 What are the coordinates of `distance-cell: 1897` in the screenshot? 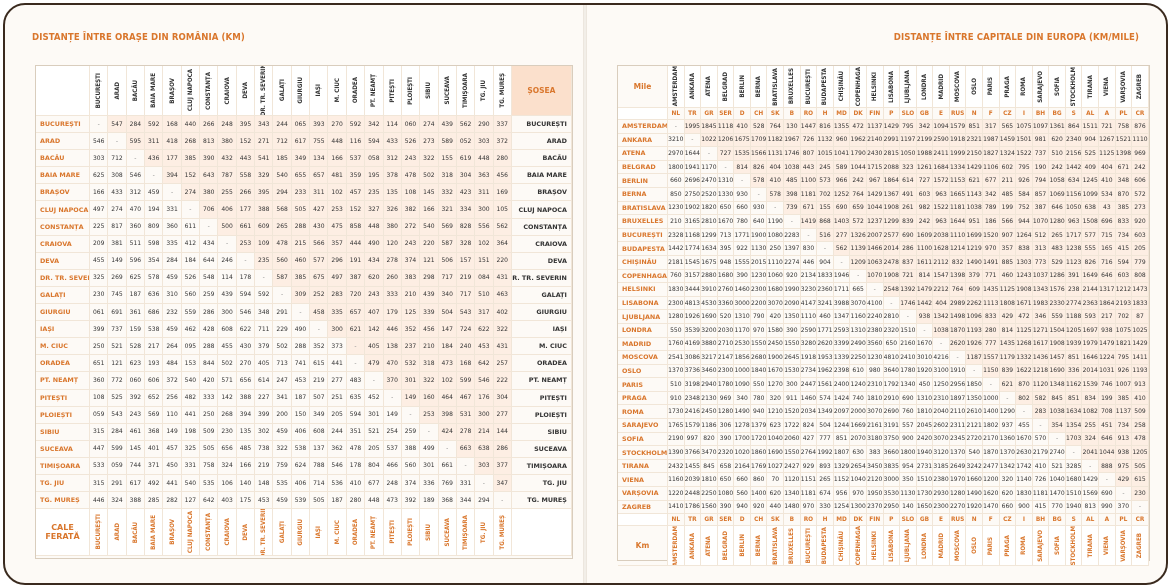 It's located at (958, 398).